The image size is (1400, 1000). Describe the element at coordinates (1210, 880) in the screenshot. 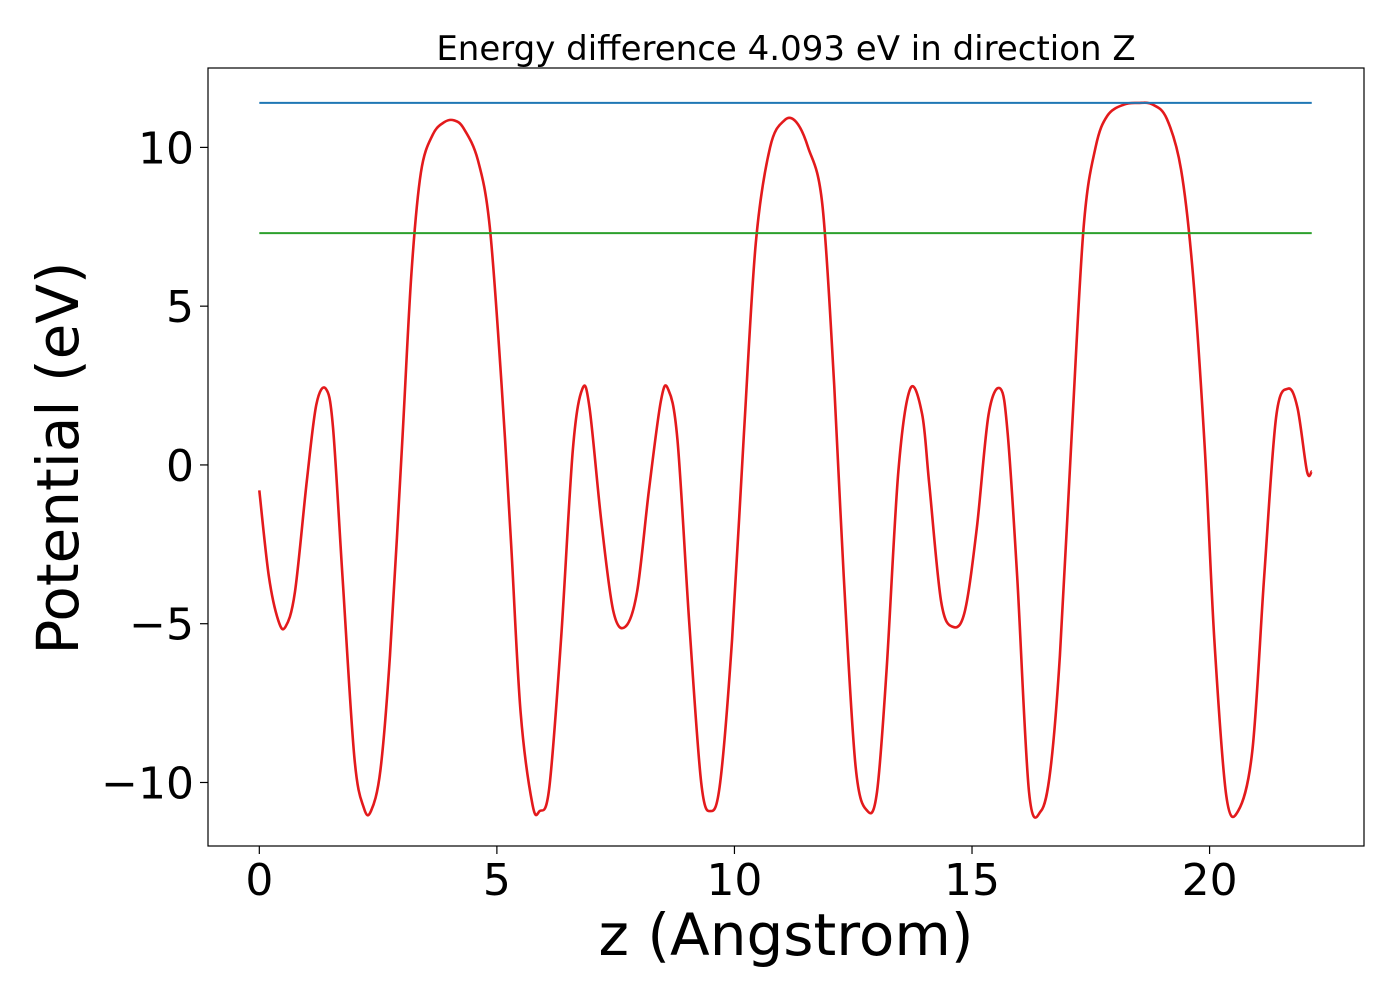

I see `x-tick-label: 20` at that location.